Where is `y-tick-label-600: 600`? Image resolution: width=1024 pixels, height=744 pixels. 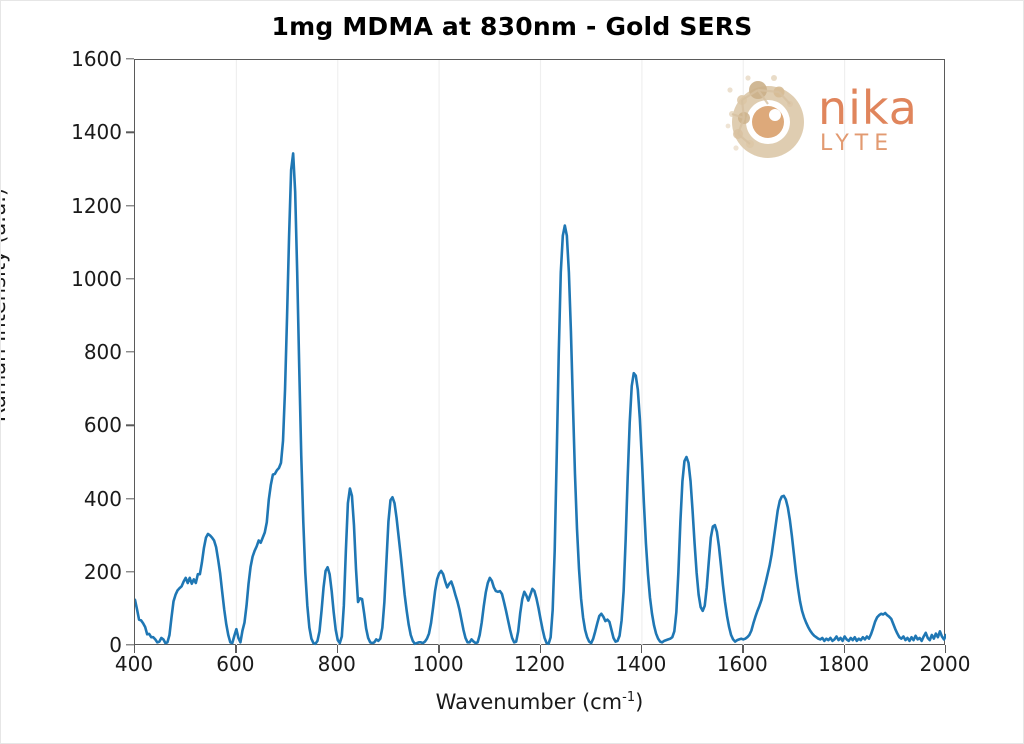
y-tick-label-600: 600 is located at coordinates (102, 425).